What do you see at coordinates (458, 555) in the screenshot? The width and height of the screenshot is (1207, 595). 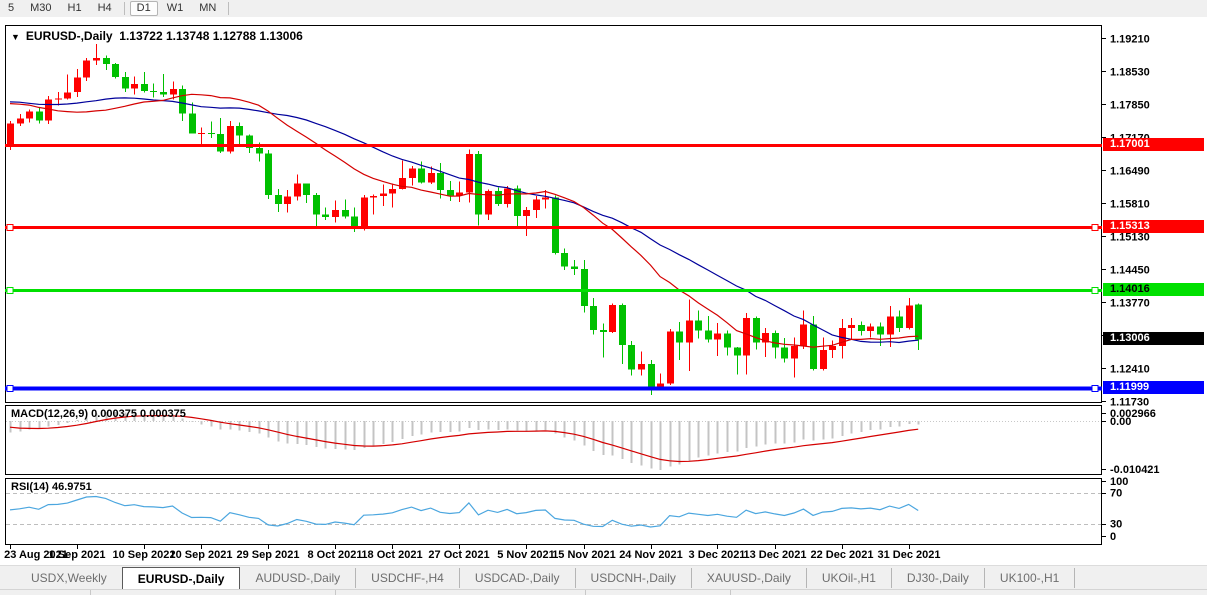 I see `axis-tick-label: 27 Oct 2021` at bounding box center [458, 555].